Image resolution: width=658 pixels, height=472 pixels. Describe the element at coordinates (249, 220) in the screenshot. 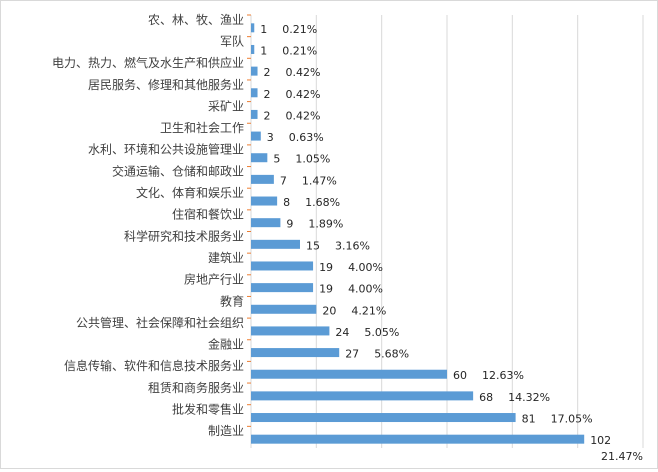

I see `category-ticks` at that location.